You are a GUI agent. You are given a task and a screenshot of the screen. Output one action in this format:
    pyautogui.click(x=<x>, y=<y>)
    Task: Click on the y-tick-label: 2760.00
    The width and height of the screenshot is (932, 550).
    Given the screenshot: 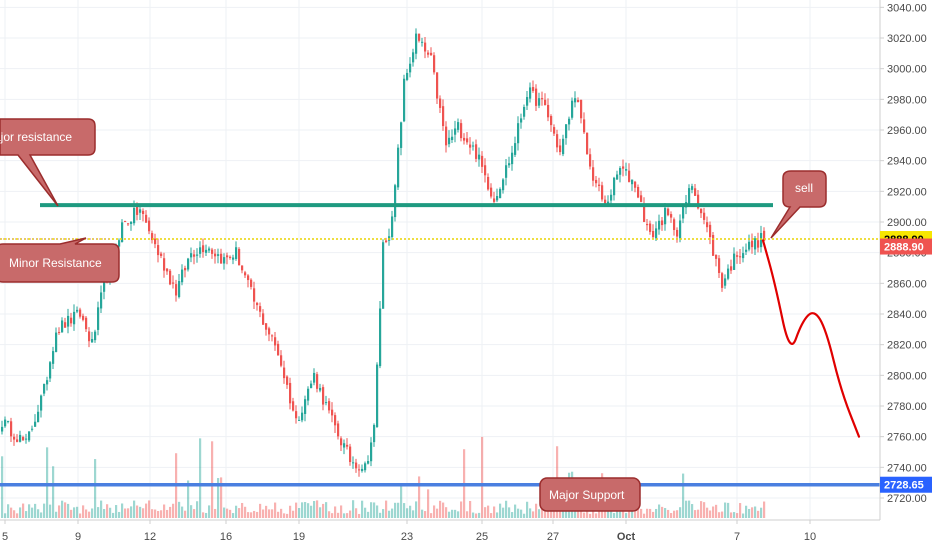 What is the action you would take?
    pyautogui.click(x=907, y=438)
    